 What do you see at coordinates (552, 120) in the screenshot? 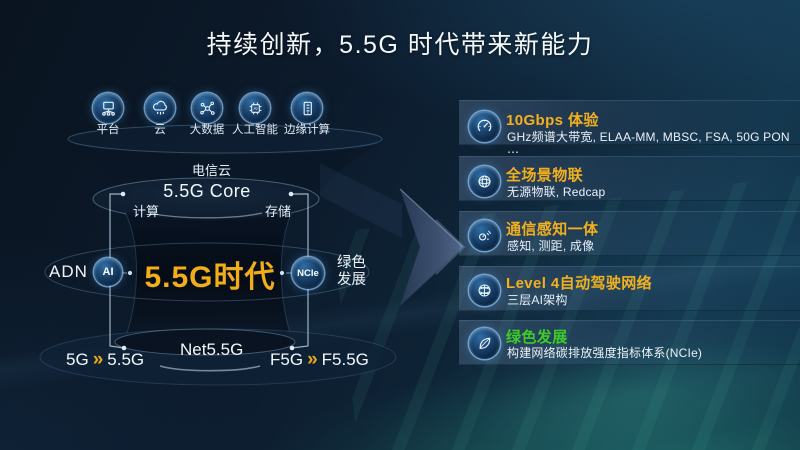
I see `feature-title-10gbps: 10Gbps 体验` at bounding box center [552, 120].